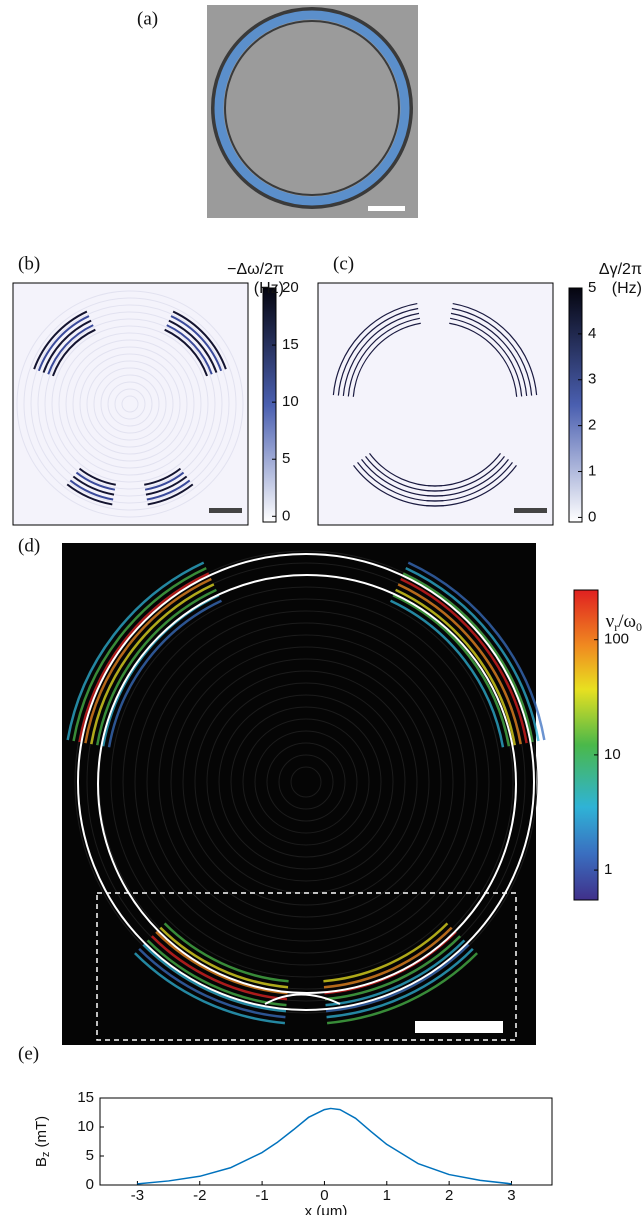 This screenshot has height=1215, width=644. Describe the element at coordinates (41, 1162) in the screenshot. I see `y-axis-label-part: B` at that location.